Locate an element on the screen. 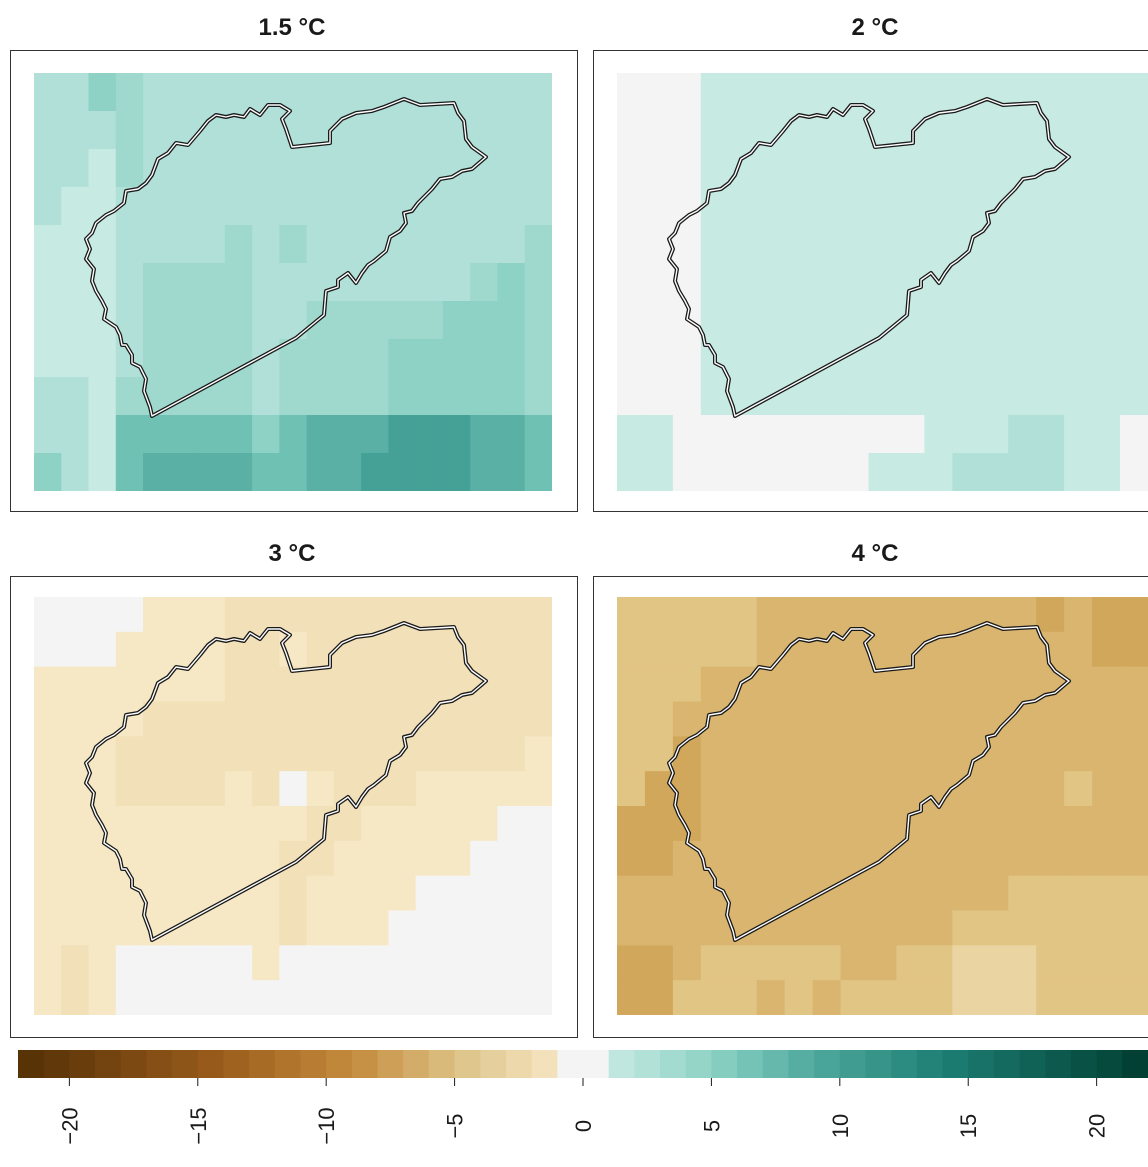  panel-title-2c: 2 °C is located at coordinates (875, 27).